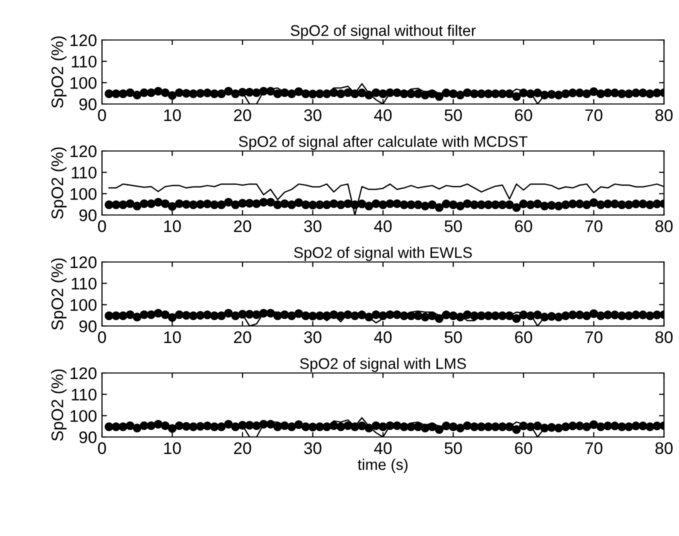  Describe the element at coordinates (383, 143) in the screenshot. I see `chart-title: SpO2 of signal after calculate with MCDST` at that location.